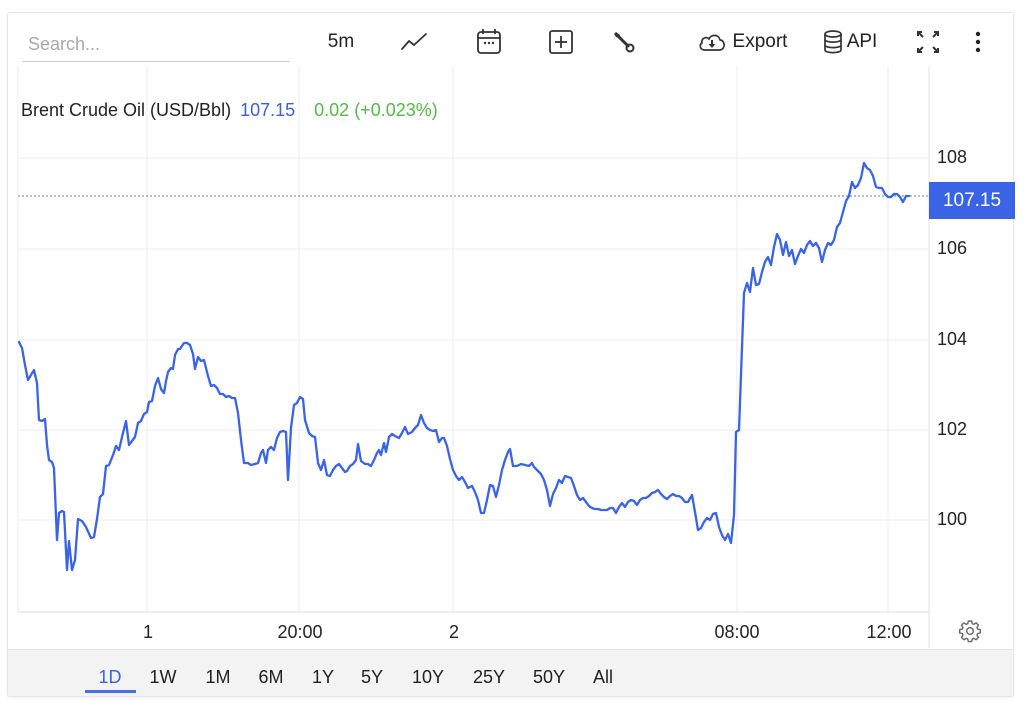 This screenshot has height=709, width=1024. I want to click on interval-button: 5m, so click(341, 42).